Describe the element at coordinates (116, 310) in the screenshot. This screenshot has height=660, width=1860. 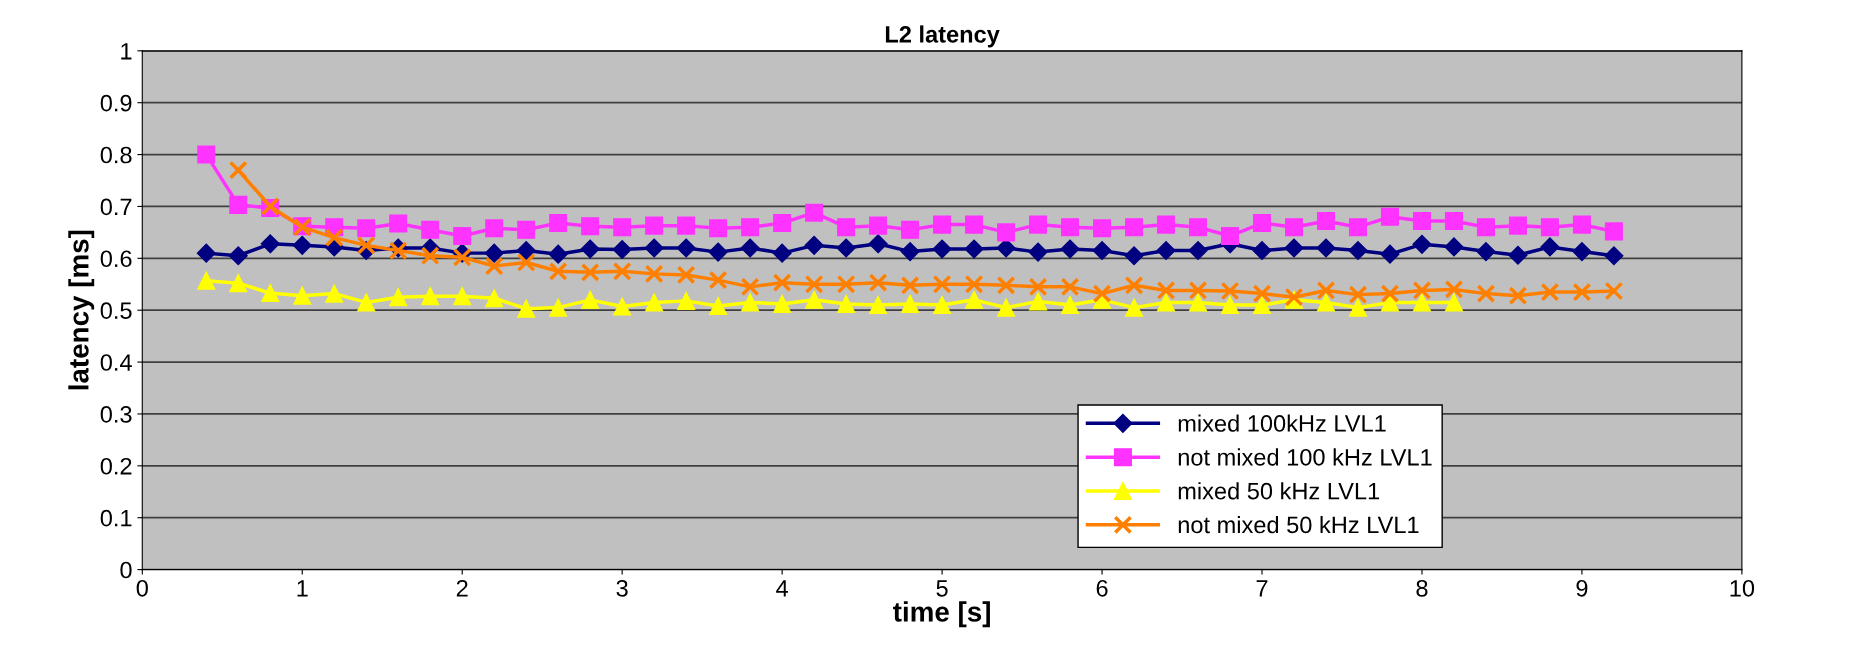
I see `y-tick-label: 0.5` at that location.